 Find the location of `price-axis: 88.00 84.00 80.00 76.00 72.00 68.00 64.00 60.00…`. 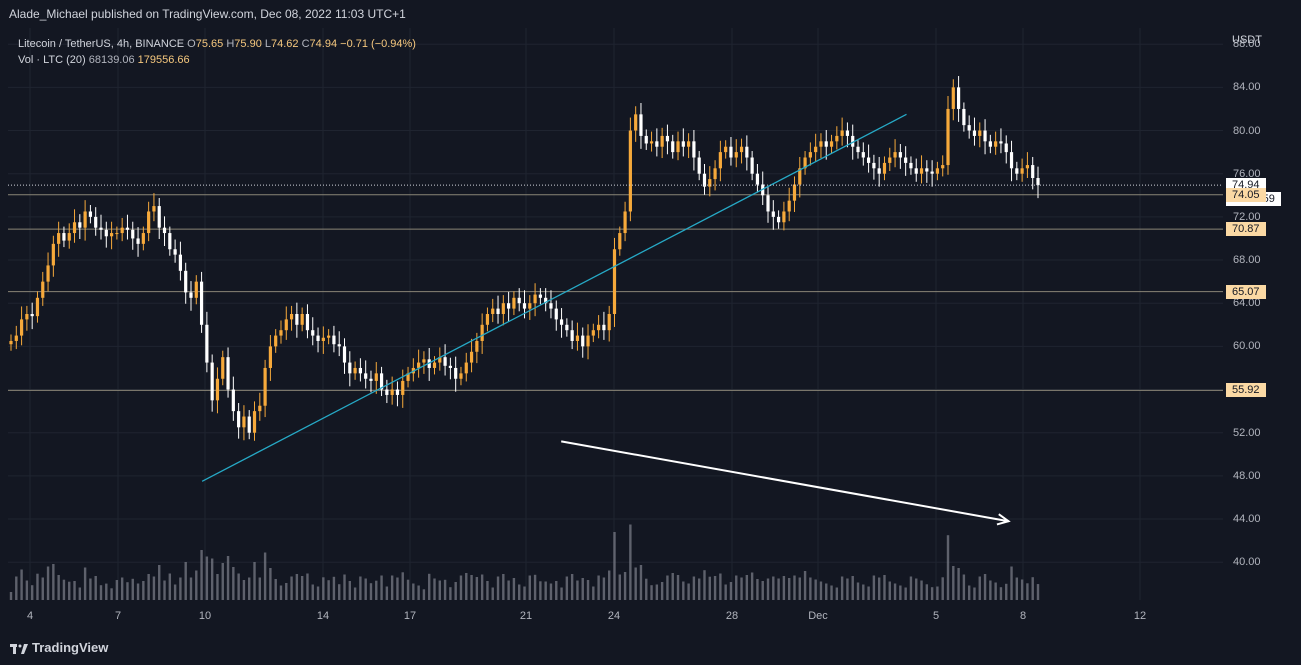

price-axis: 88.00 84.00 80.00 76.00 72.00 68.00 64.00 60.00… is located at coordinates (1262, 314).